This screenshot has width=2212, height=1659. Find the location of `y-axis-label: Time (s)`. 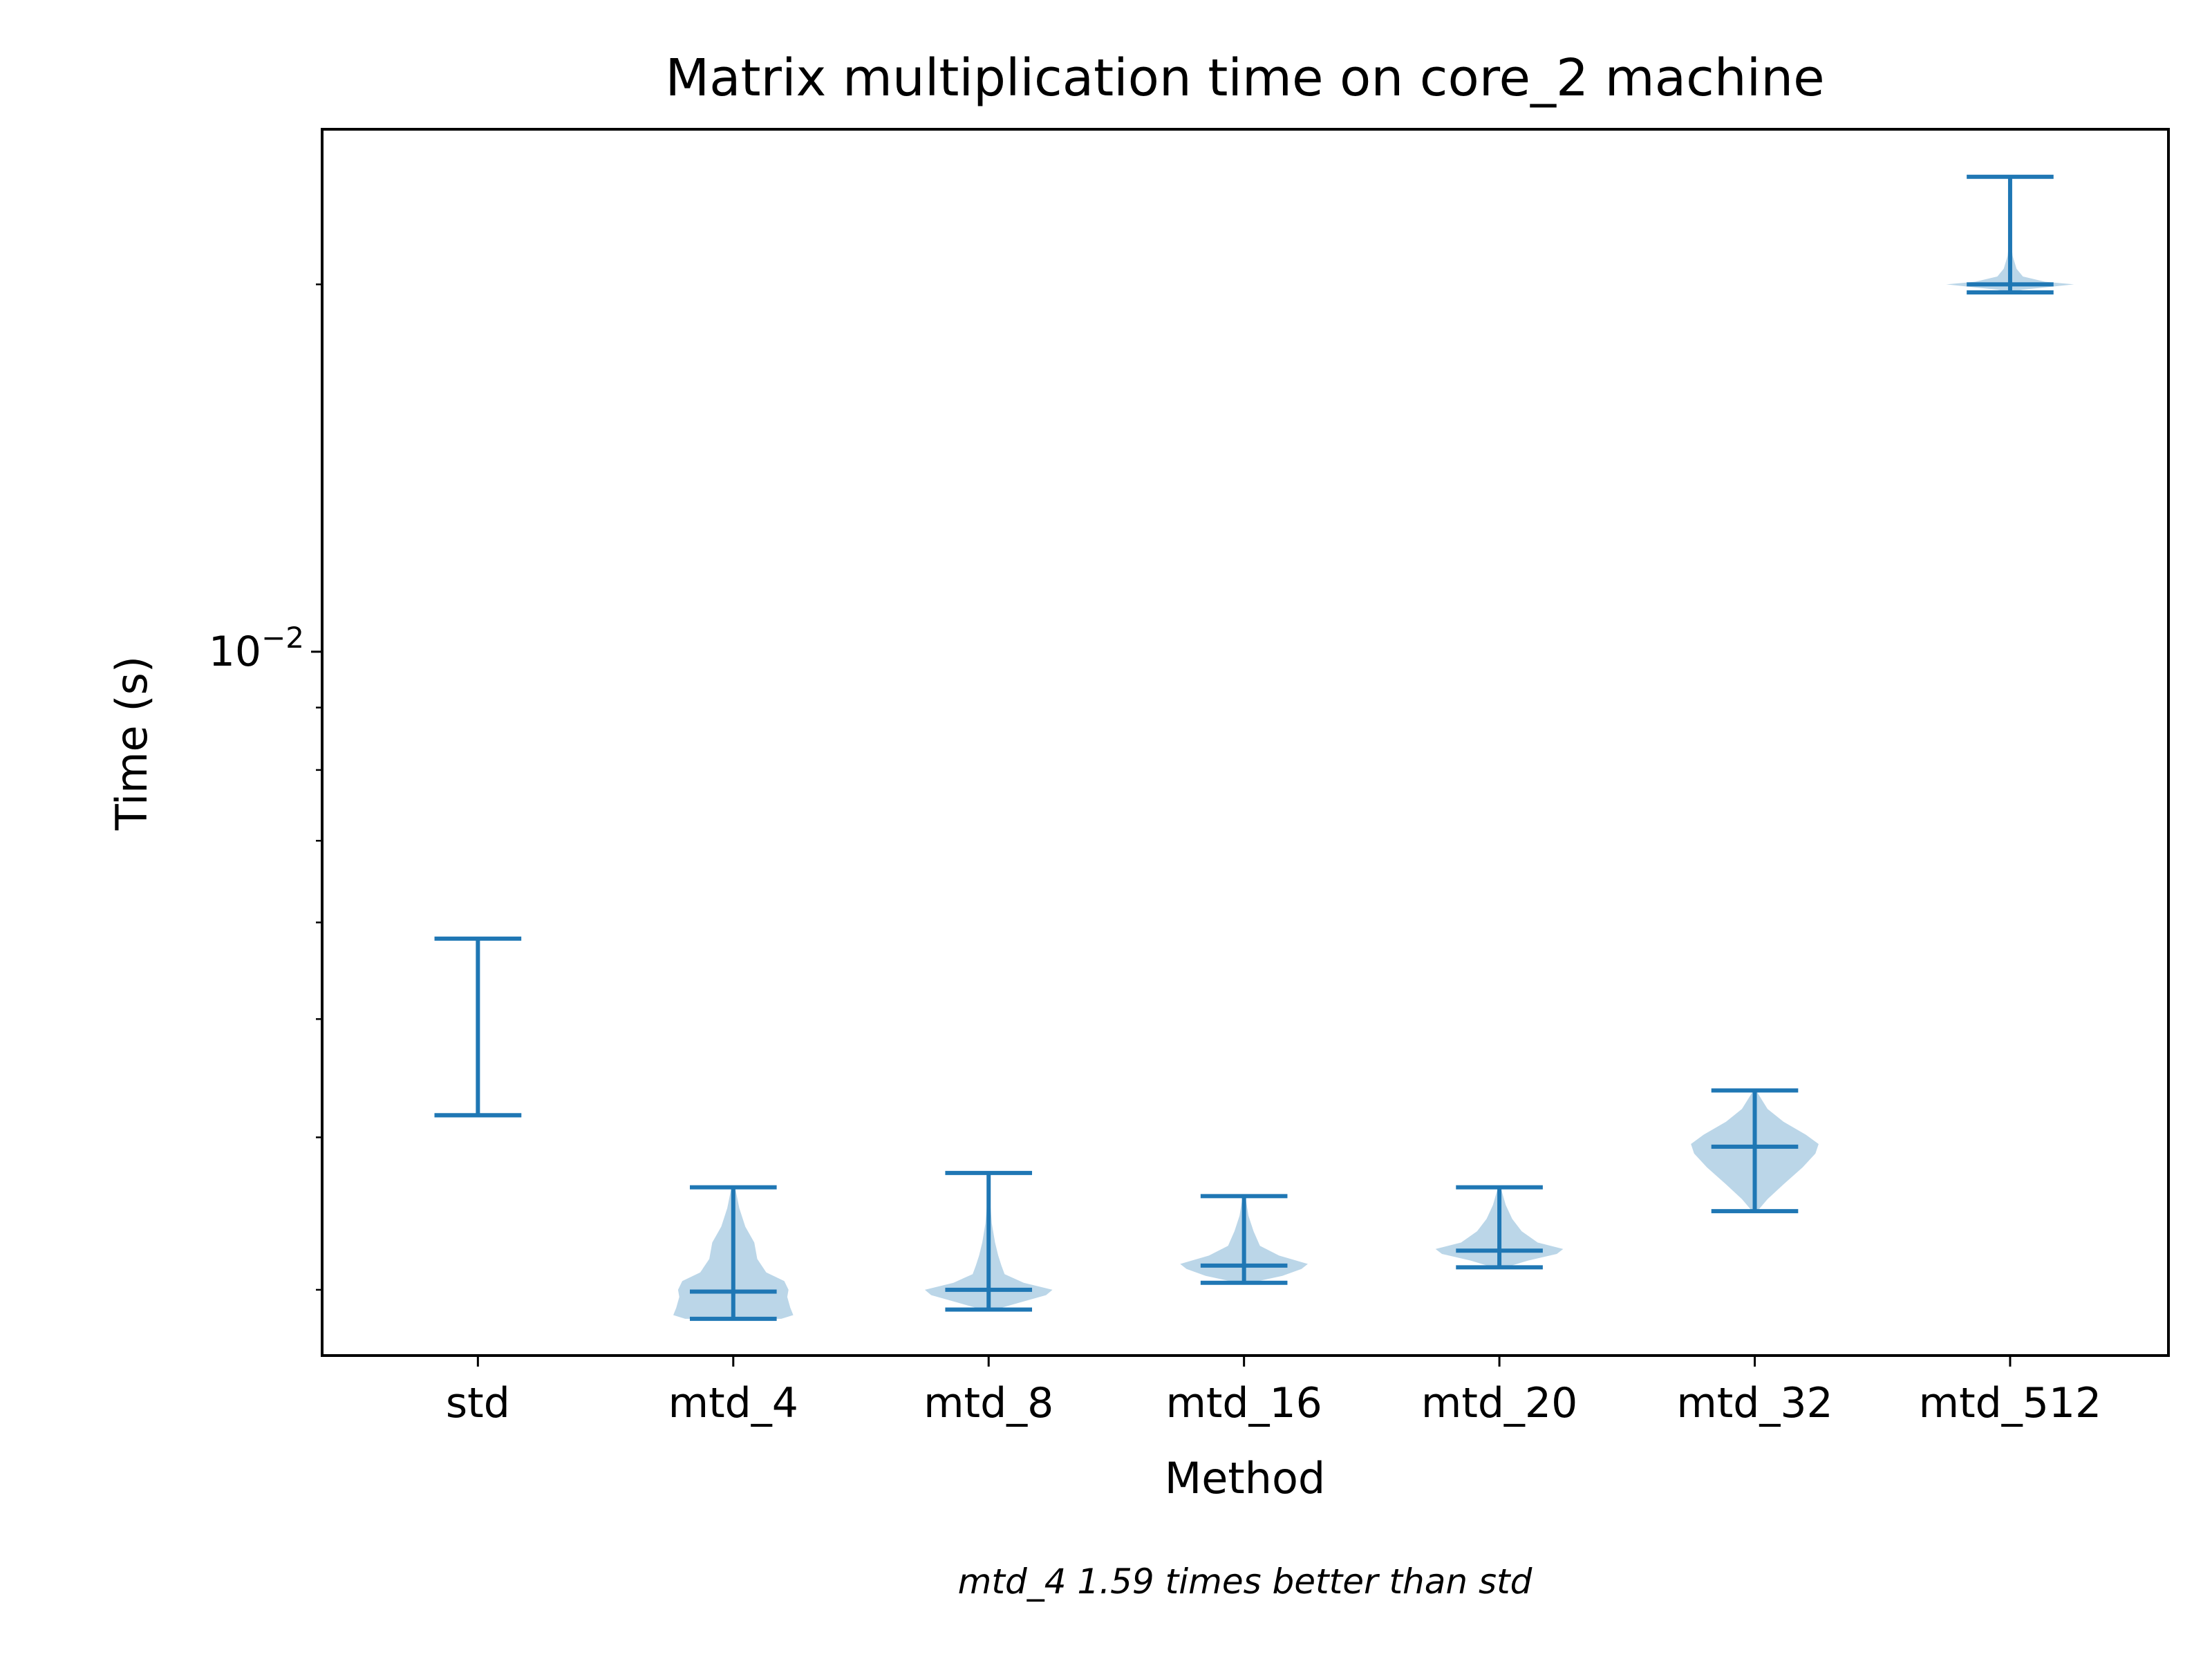

y-axis-label: Time (s) is located at coordinates (131, 744).